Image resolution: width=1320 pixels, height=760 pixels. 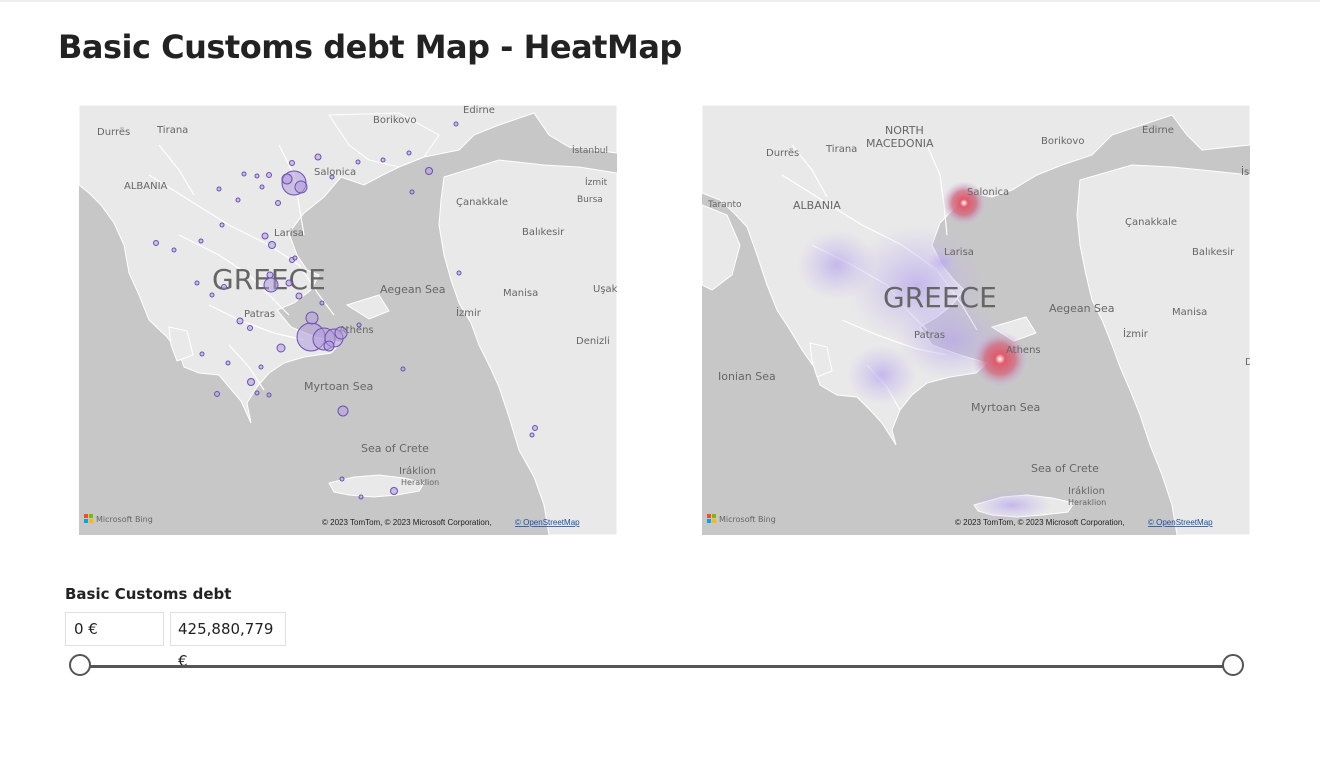 What do you see at coordinates (395, 448) in the screenshot?
I see `place-label: Sea of Crete` at bounding box center [395, 448].